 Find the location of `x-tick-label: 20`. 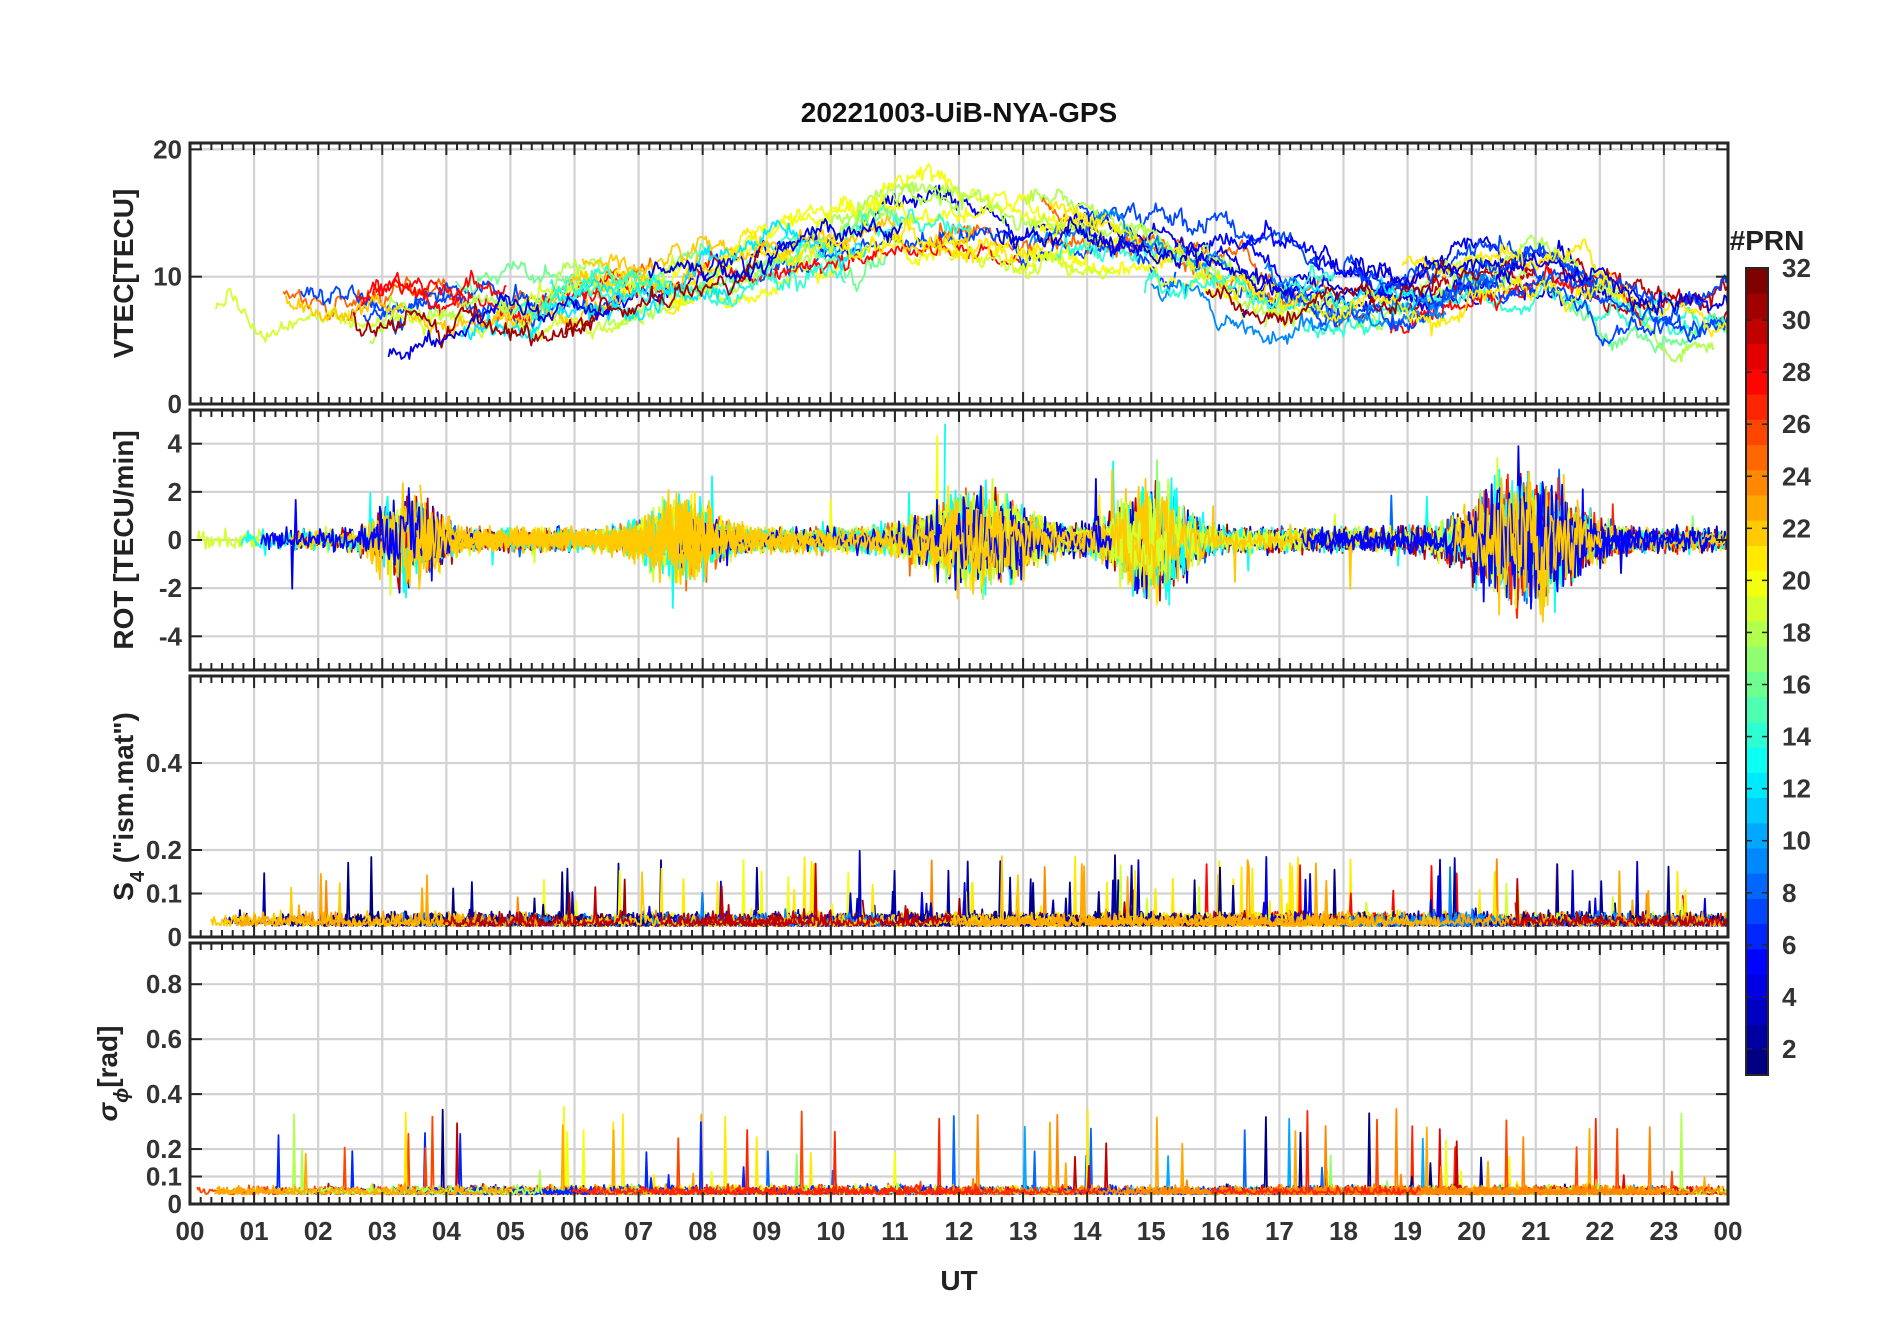

x-tick-label: 20 is located at coordinates (1471, 1231).